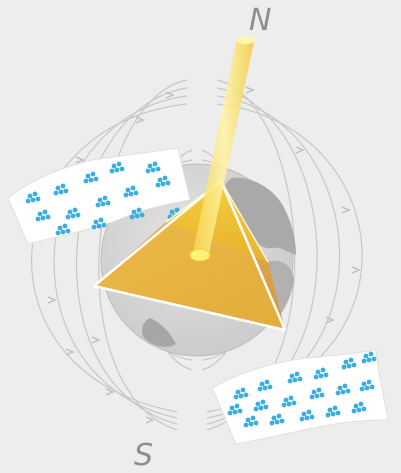 The height and width of the screenshot is (473, 401). I want to click on pyramid-face-back, so click(217, 221).